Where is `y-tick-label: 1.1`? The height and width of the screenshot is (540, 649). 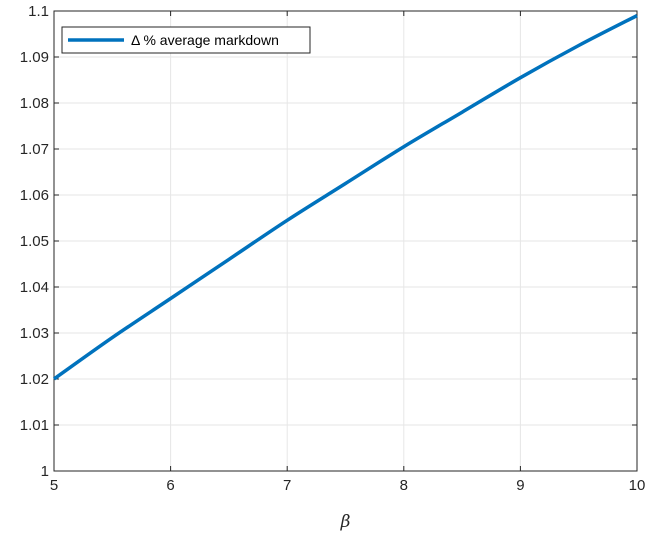 y-tick-label: 1.1 is located at coordinates (38, 11).